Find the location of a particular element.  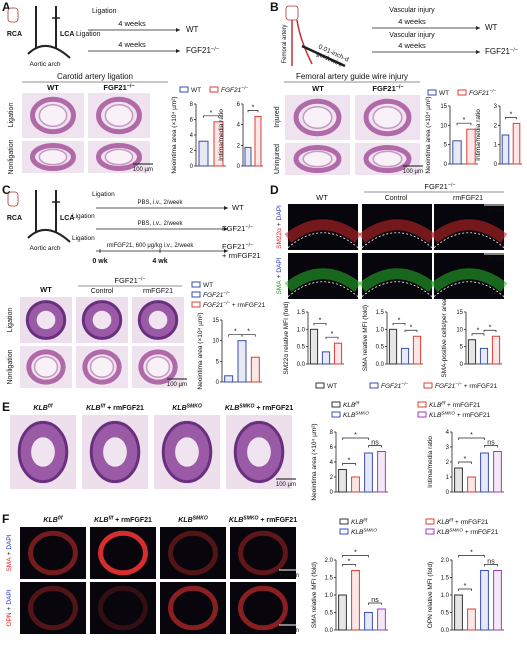

vessel-label: RCA is located at coordinates (14, 218).